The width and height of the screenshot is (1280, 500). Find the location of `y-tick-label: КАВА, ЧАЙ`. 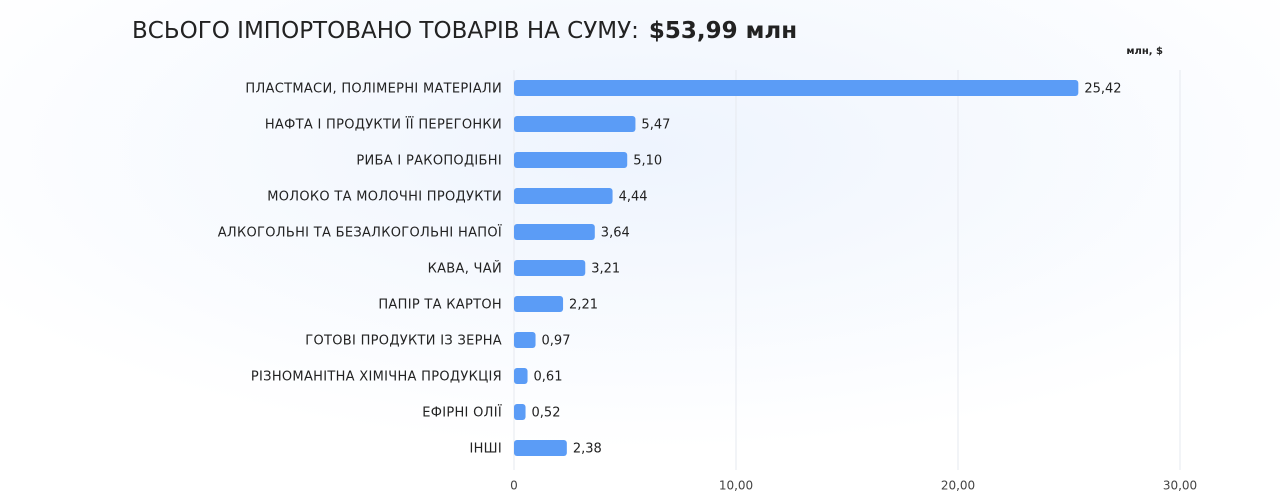

y-tick-label: КАВА, ЧАЙ is located at coordinates (465, 269).